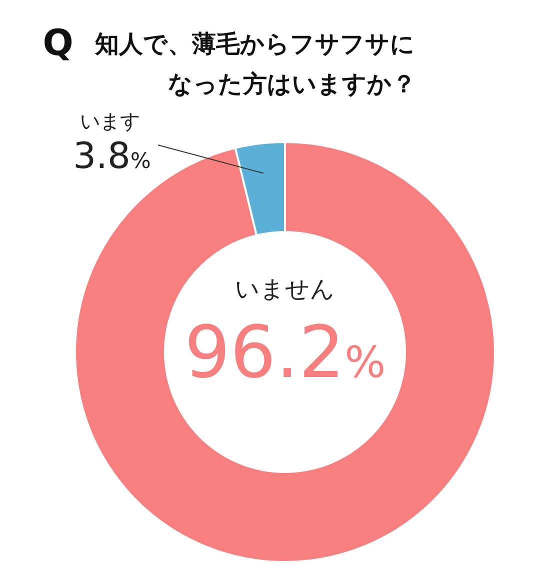 Image resolution: width=547 pixels, height=563 pixels. I want to click on slice-label: いません, so click(285, 289).